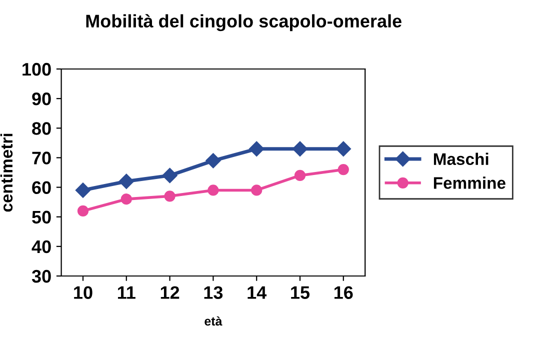  Describe the element at coordinates (461, 159) in the screenshot. I see `legend-label: Maschi` at that location.